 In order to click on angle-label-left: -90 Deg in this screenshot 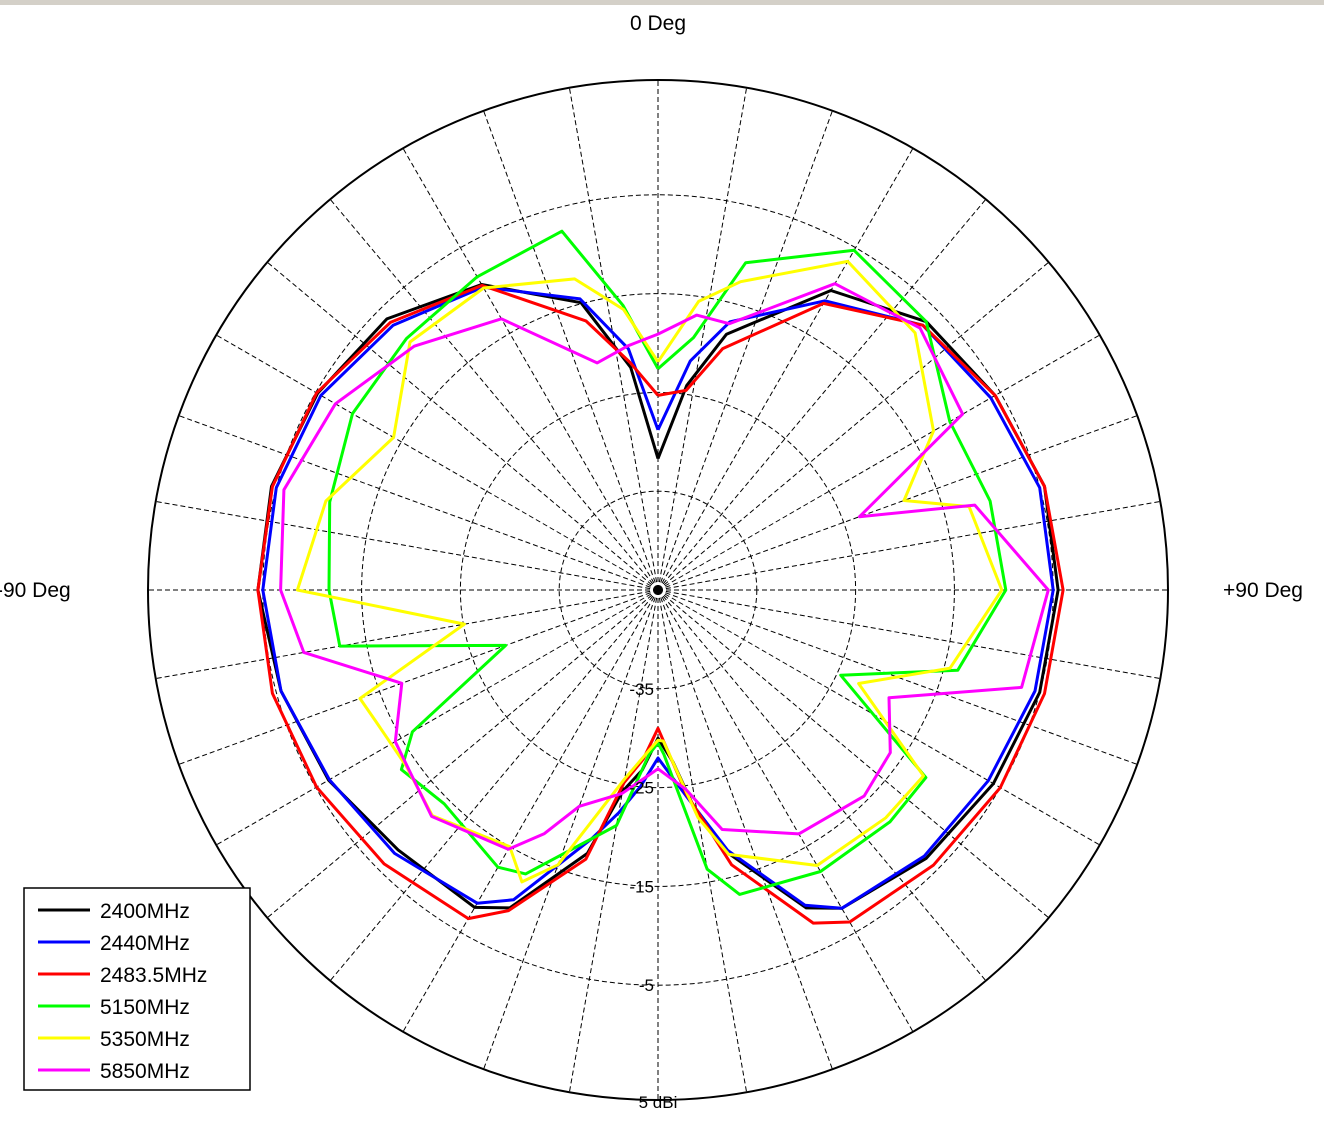, I will do `click(35, 590)`.